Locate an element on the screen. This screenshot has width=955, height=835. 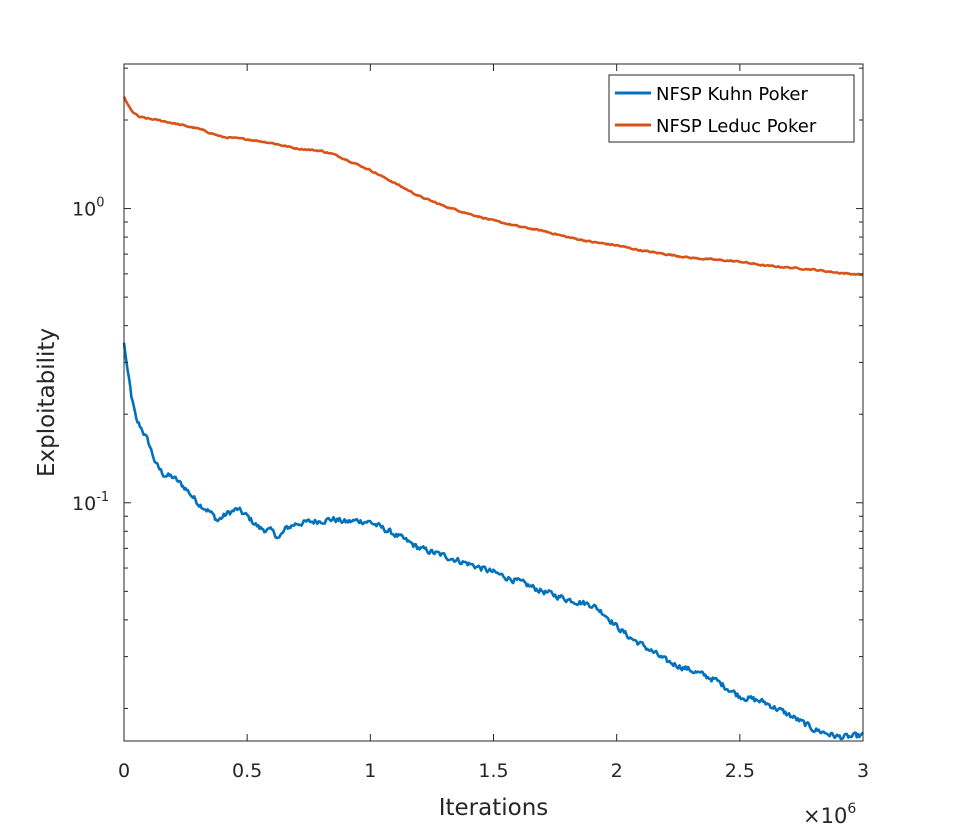
x-tick-label: 0.5 is located at coordinates (247, 771).